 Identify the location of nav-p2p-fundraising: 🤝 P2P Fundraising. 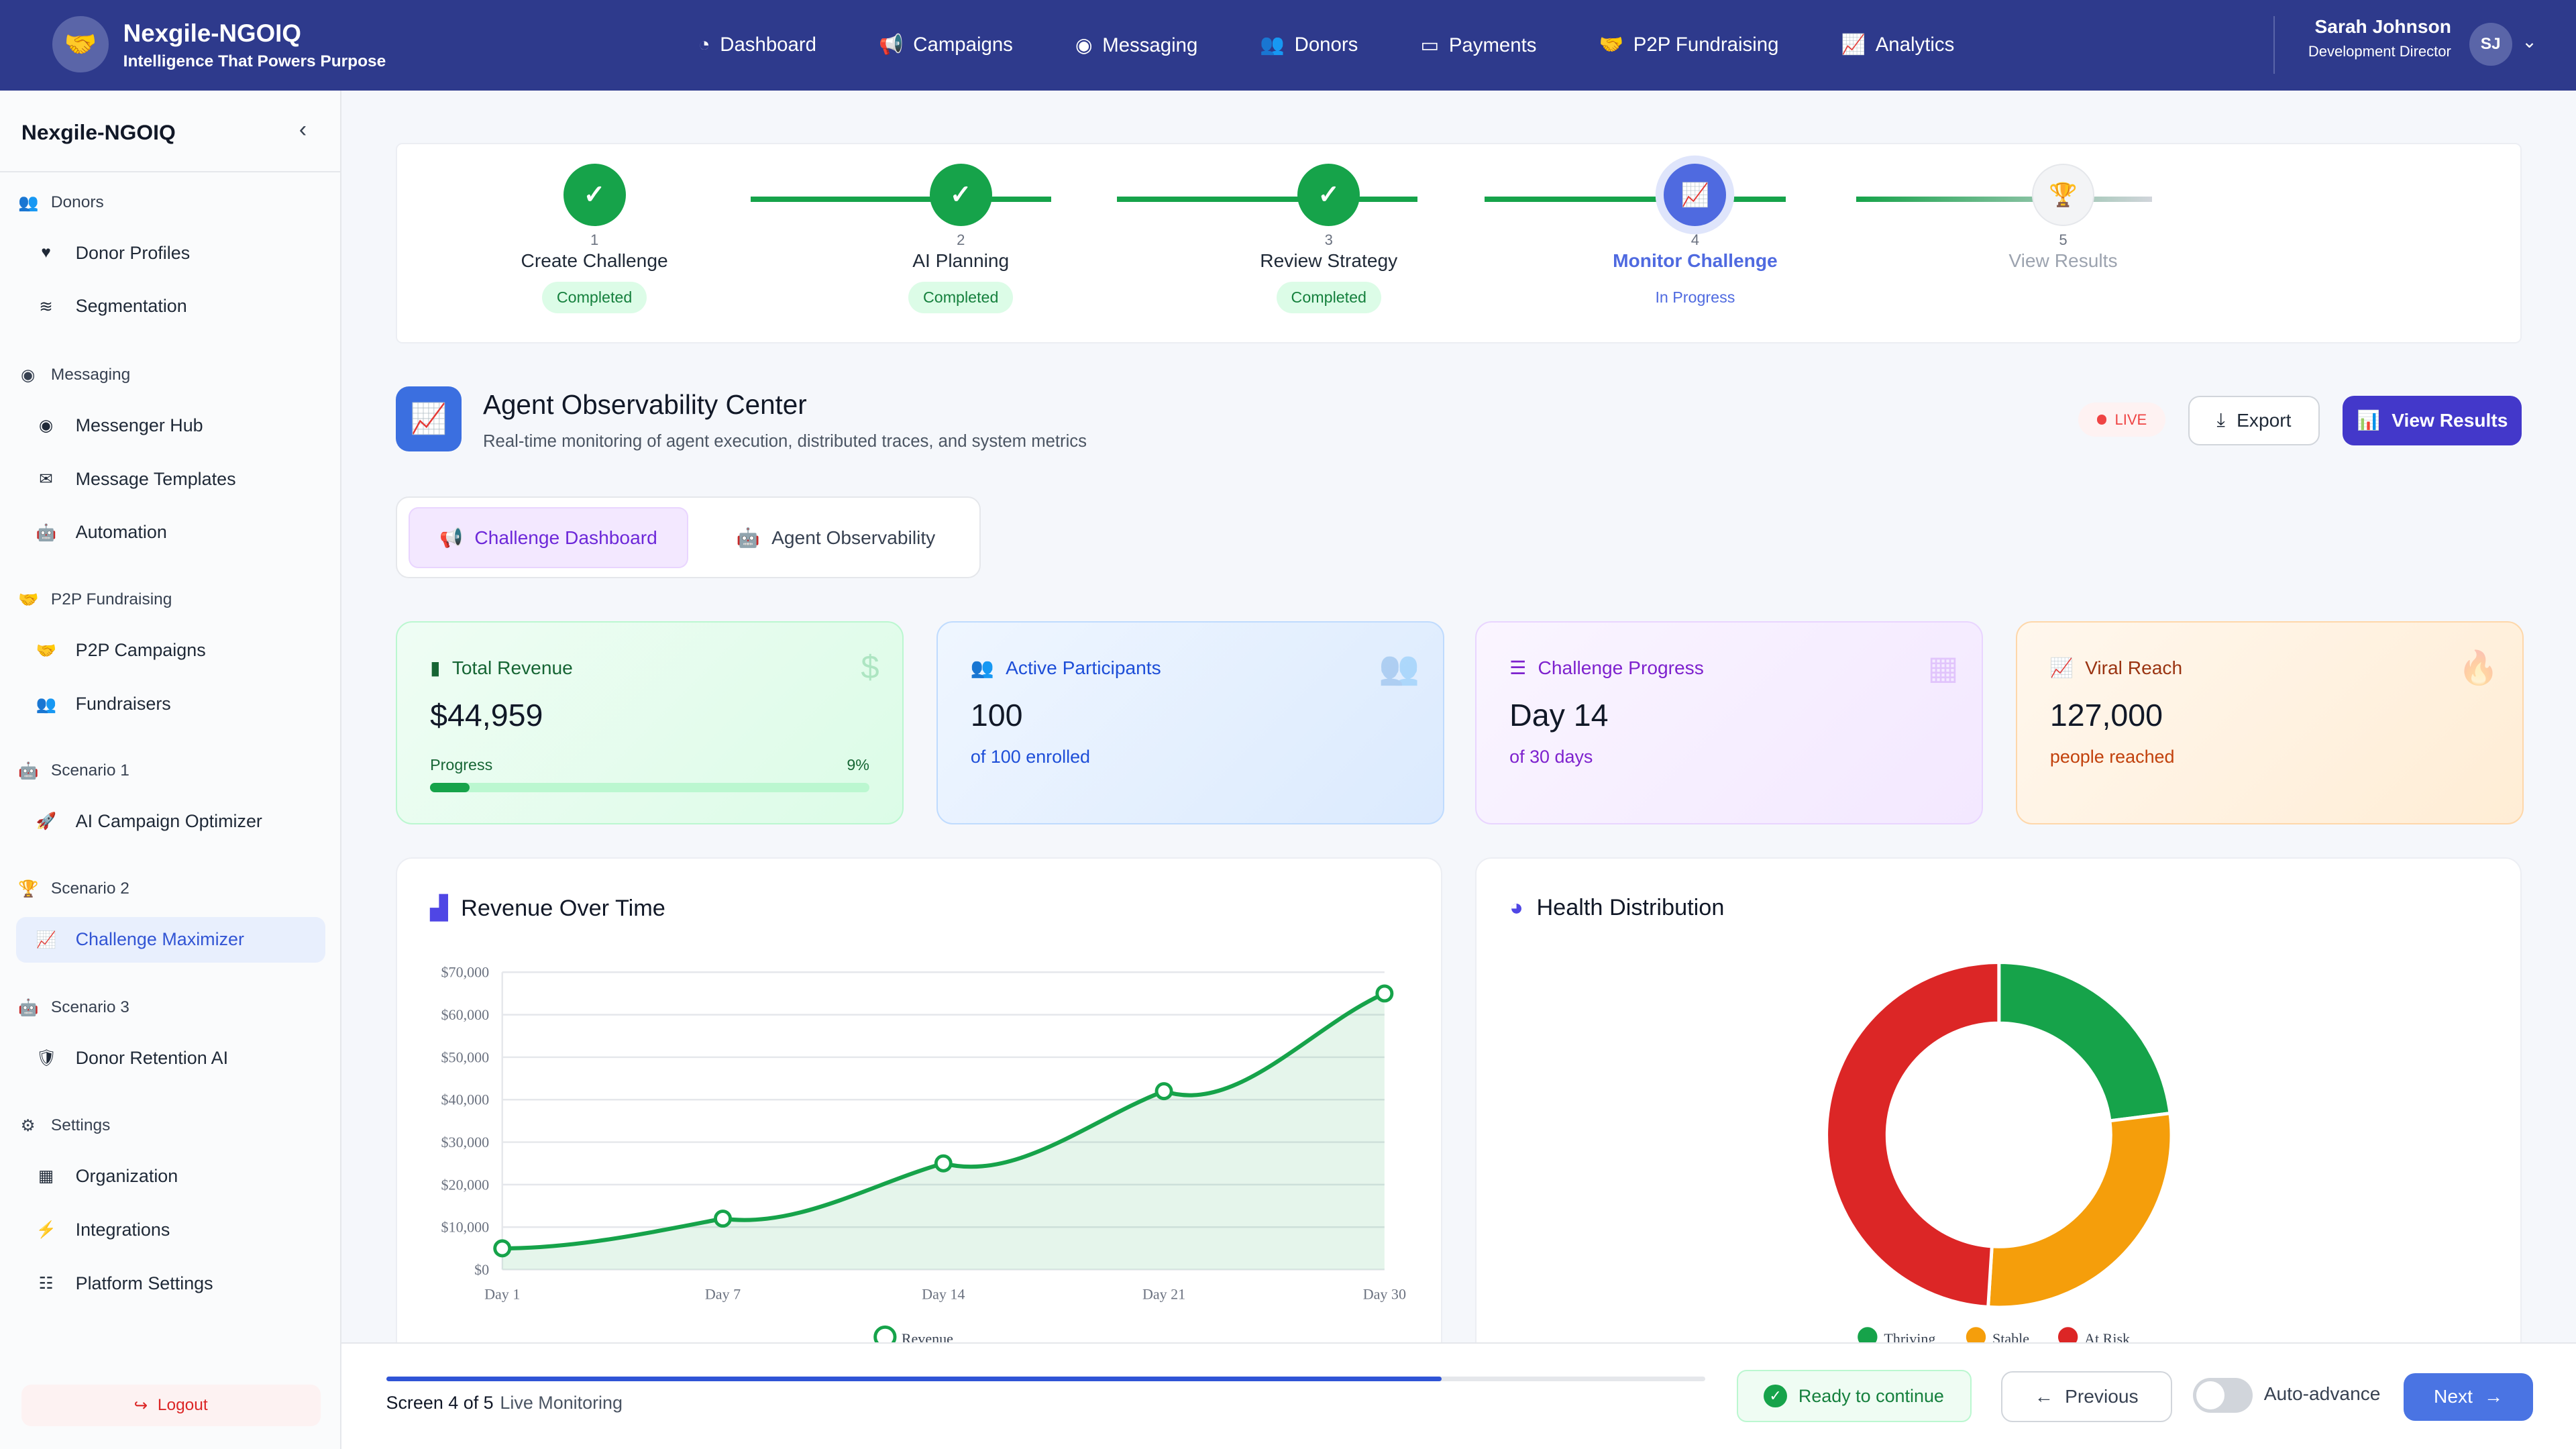
(1689, 45).